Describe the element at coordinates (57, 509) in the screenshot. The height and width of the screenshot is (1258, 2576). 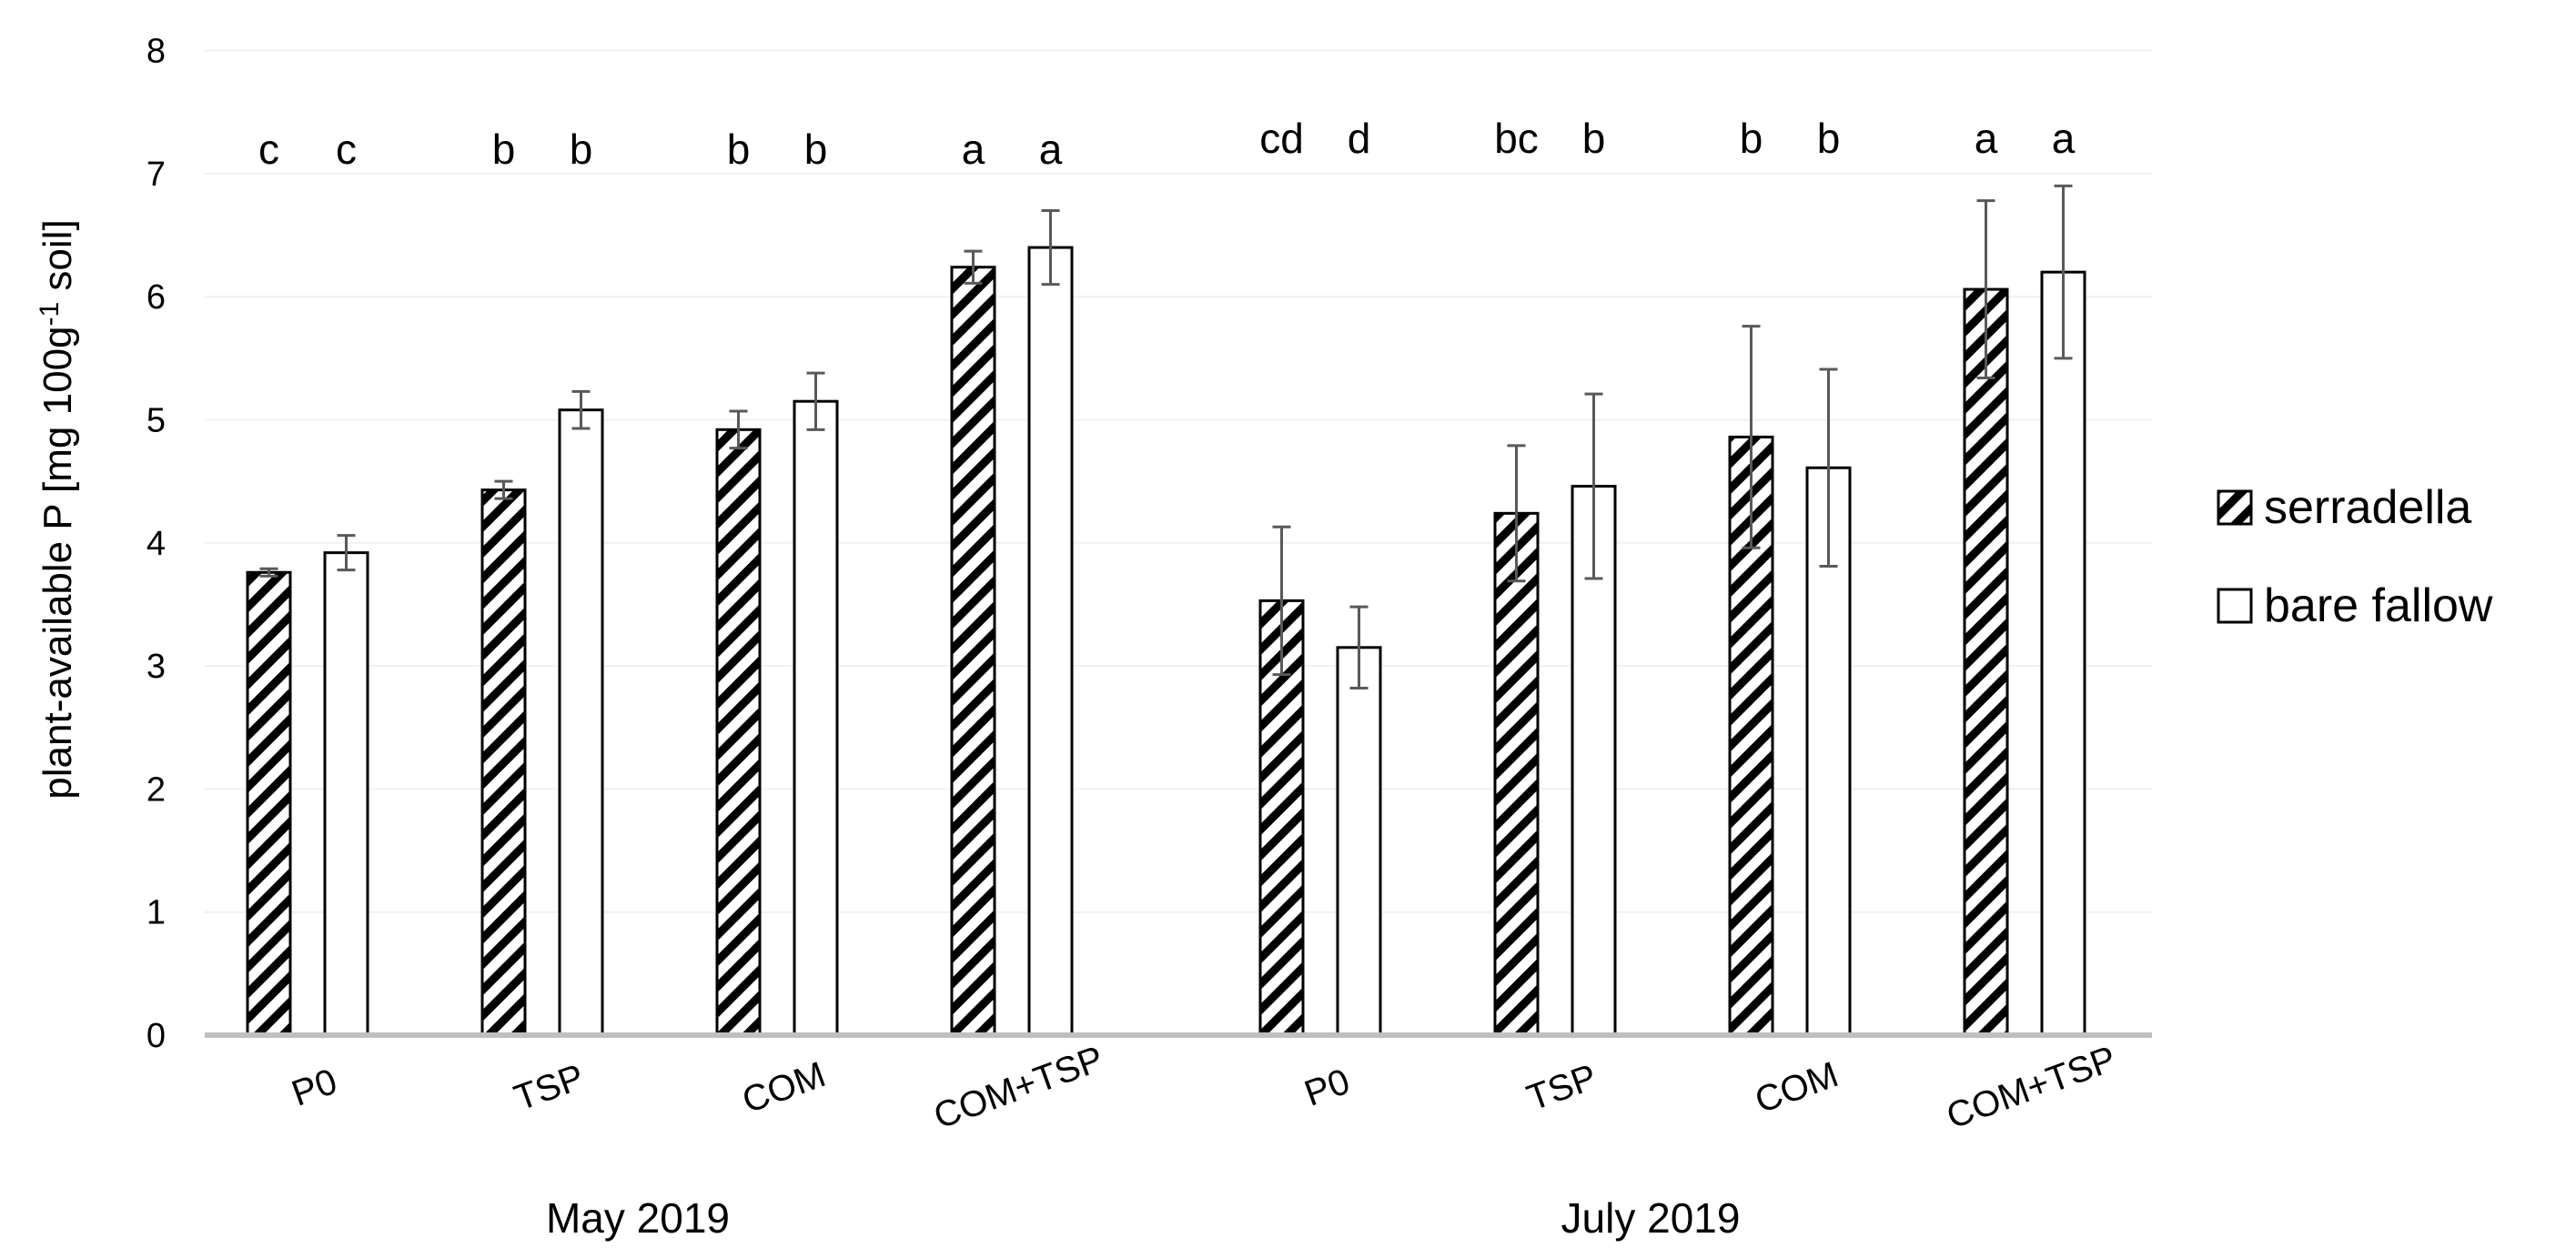
I see `y-axis-label: plant-available P [mg 100g-1 soil]` at that location.